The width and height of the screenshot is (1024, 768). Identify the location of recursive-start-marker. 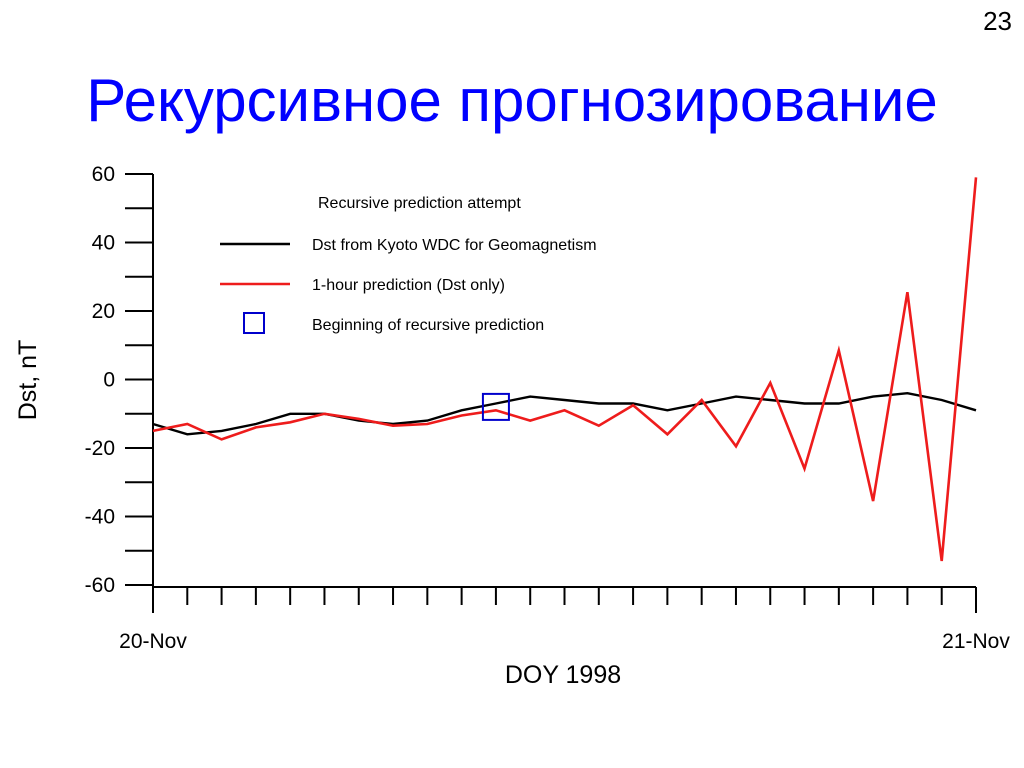
(495, 406).